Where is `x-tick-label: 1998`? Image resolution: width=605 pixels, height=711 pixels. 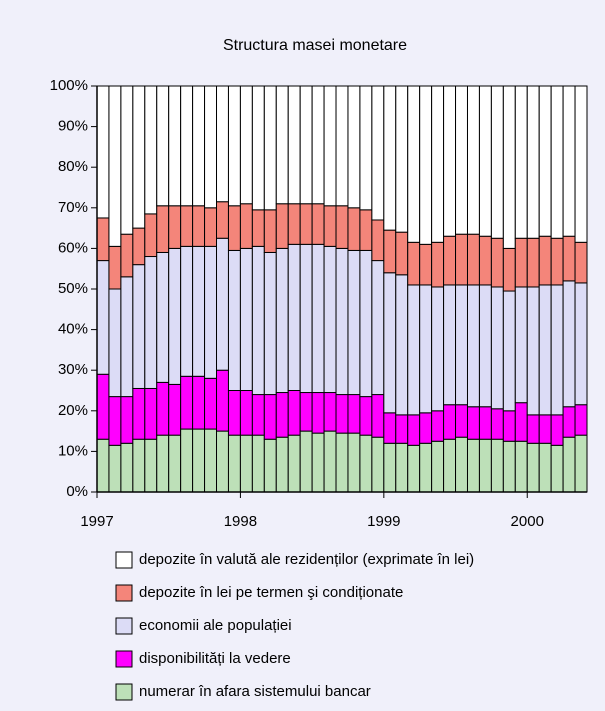 x-tick-label: 1998 is located at coordinates (240, 521).